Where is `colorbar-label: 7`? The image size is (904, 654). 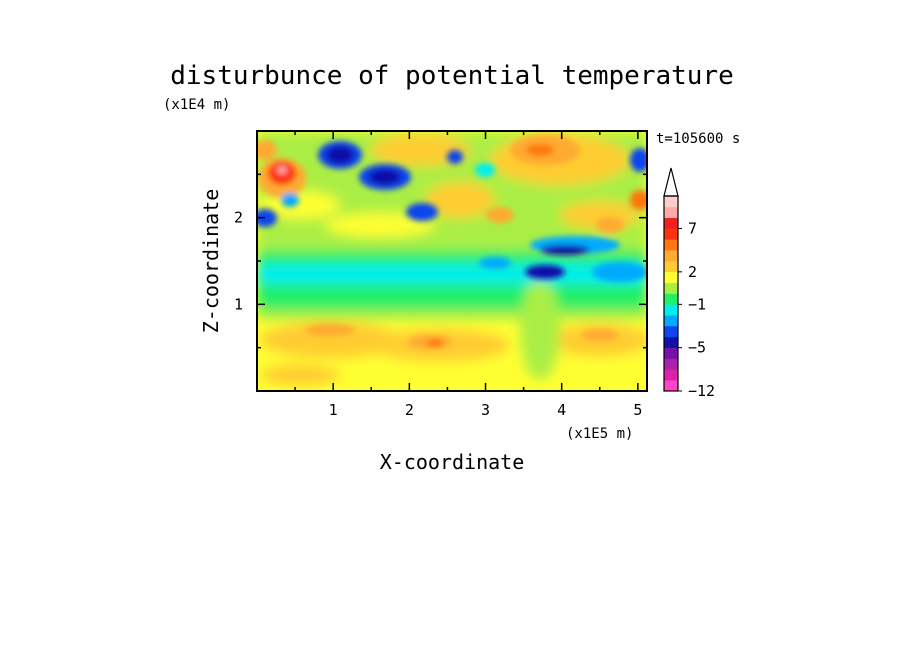
colorbar-label: 7 is located at coordinates (692, 229).